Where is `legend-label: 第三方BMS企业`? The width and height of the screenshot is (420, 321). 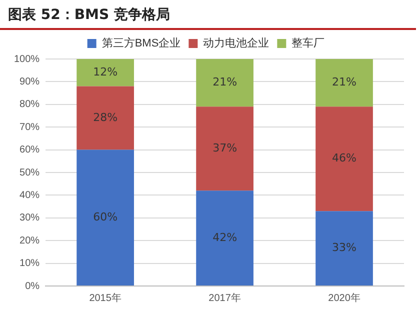 legend-label: 第三方BMS企业 is located at coordinates (141, 43).